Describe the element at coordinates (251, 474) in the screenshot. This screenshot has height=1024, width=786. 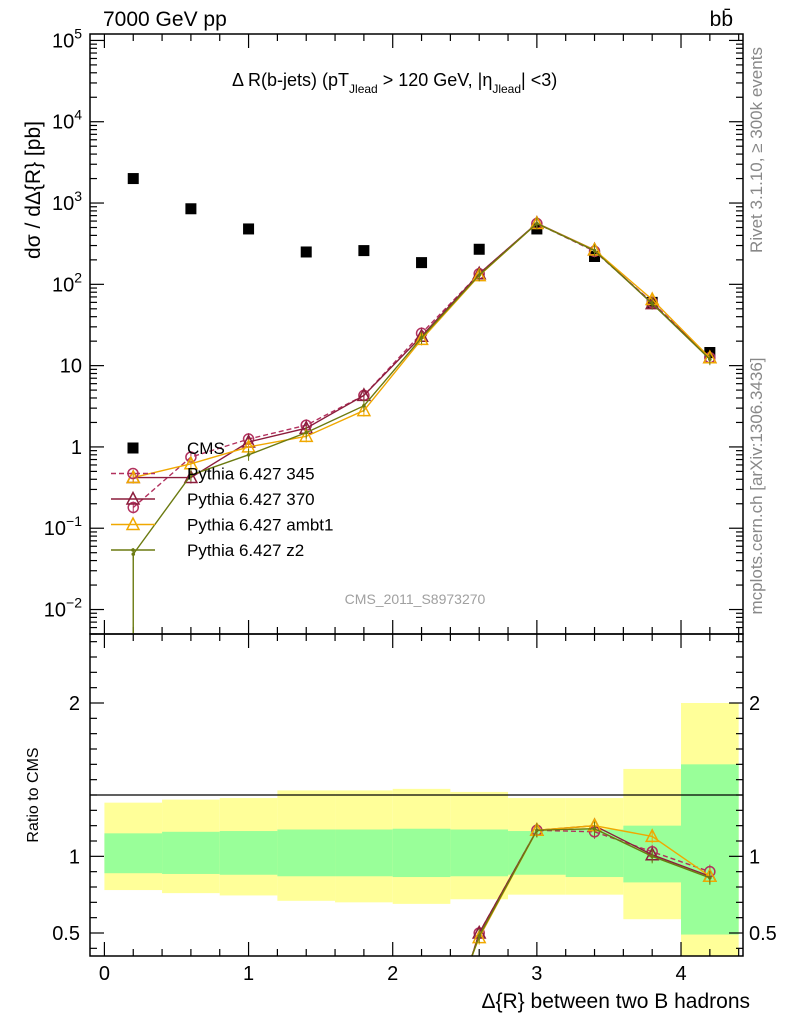
I see `legend-label: Pythia 6.427 345` at that location.